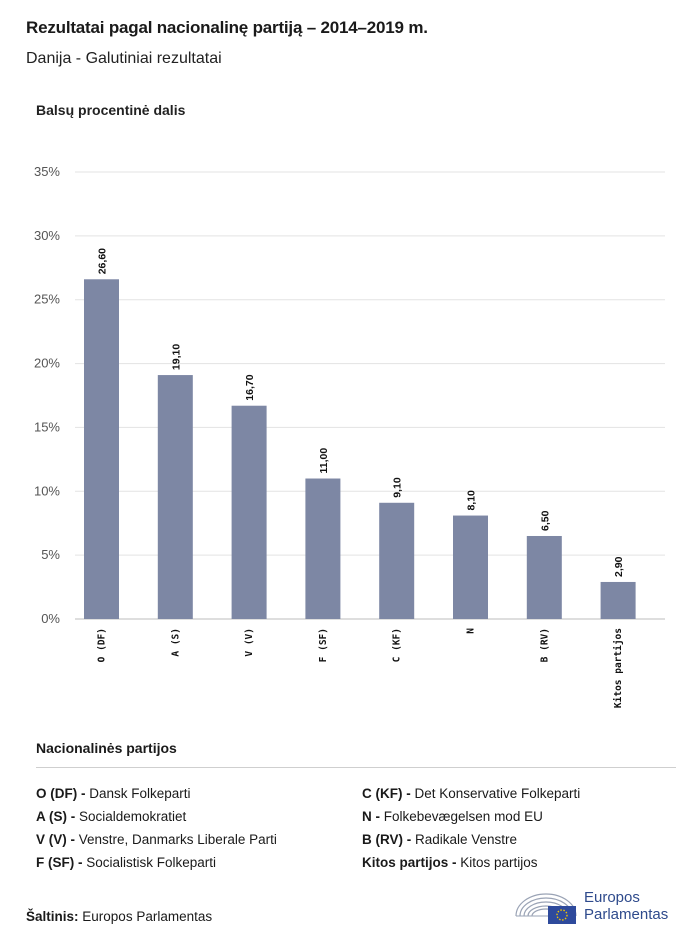  I want to click on legend-item: F (SF) - Socialistisk Folkeparti, so click(126, 862).